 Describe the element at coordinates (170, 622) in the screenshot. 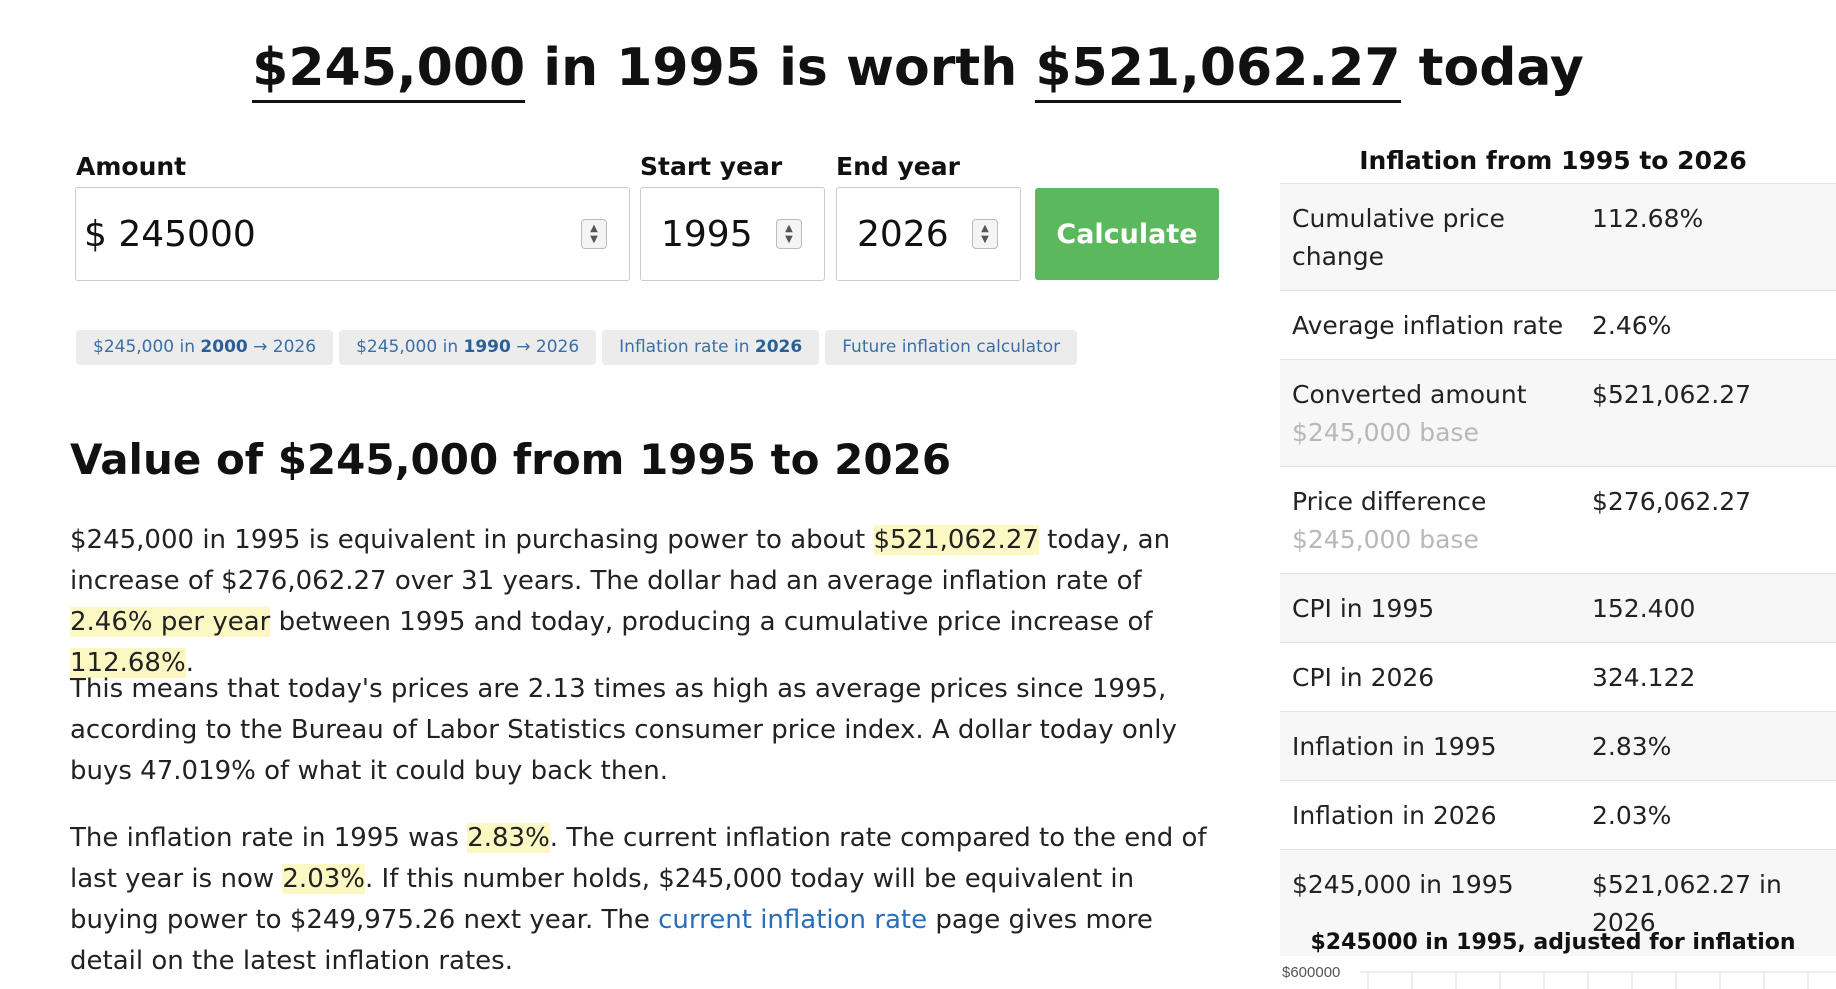

I see `p1-highlight: 2.46% per year` at that location.